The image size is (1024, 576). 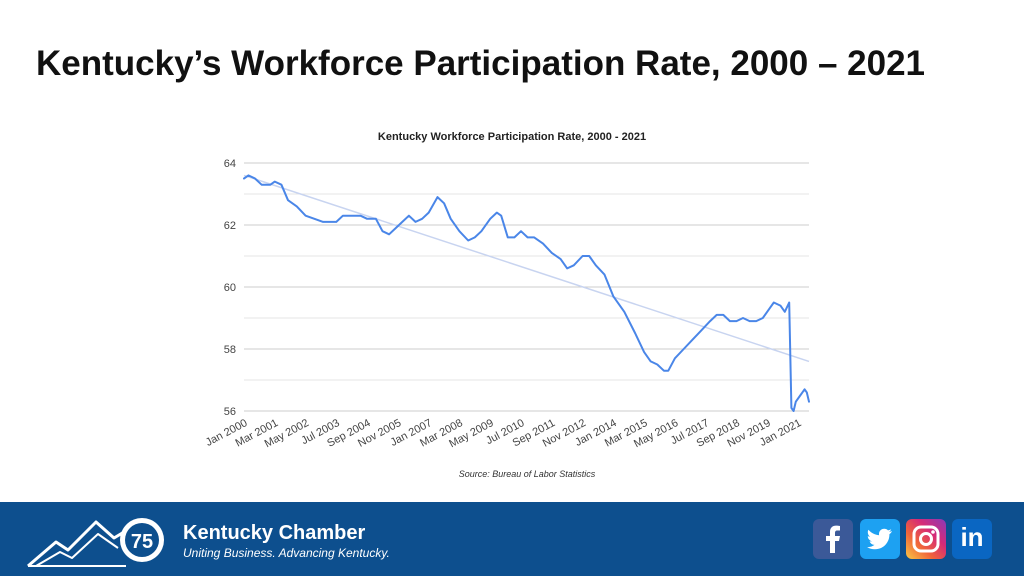 What do you see at coordinates (230, 412) in the screenshot?
I see `y-tick-label: 56` at bounding box center [230, 412].